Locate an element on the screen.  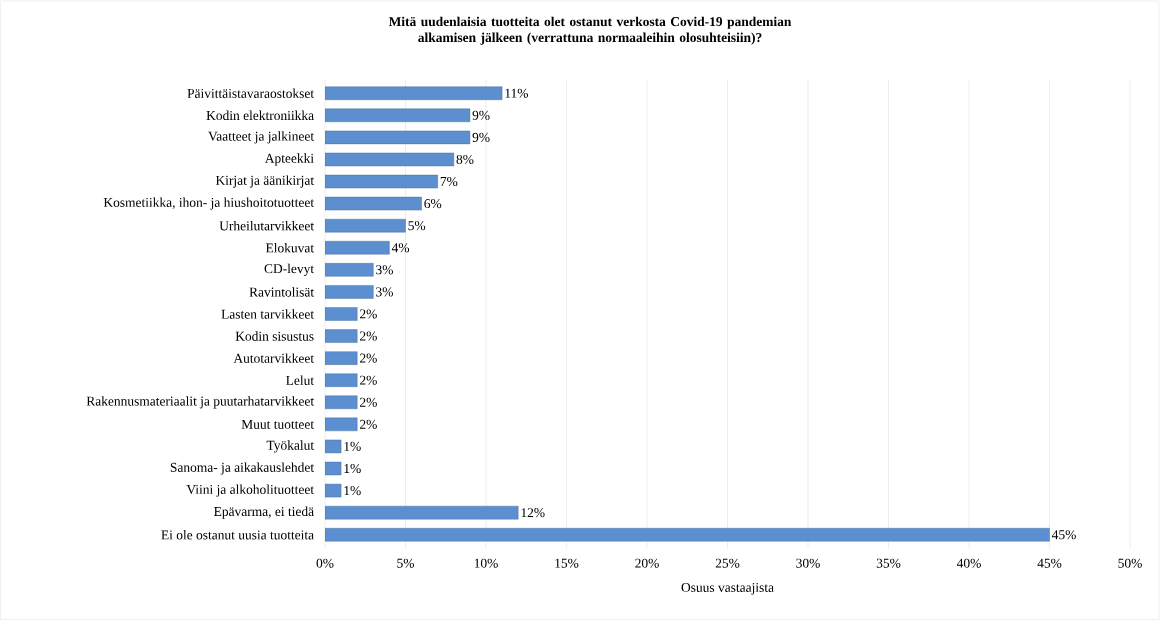
x-tick-label: 0% is located at coordinates (325, 563).